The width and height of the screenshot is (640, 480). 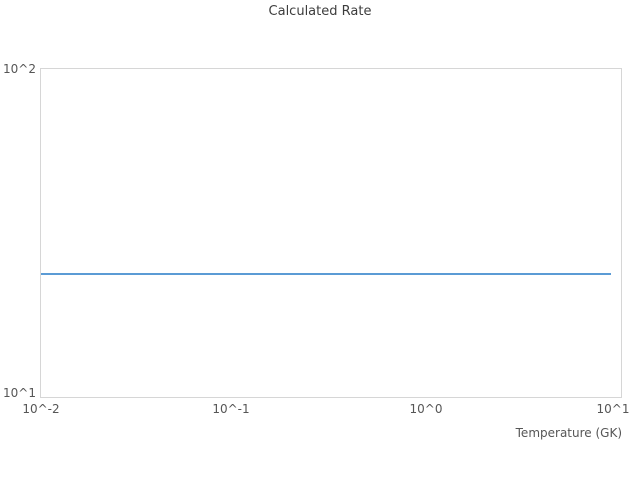 What do you see at coordinates (320, 11) in the screenshot?
I see `chart-title: Calculated Rate` at bounding box center [320, 11].